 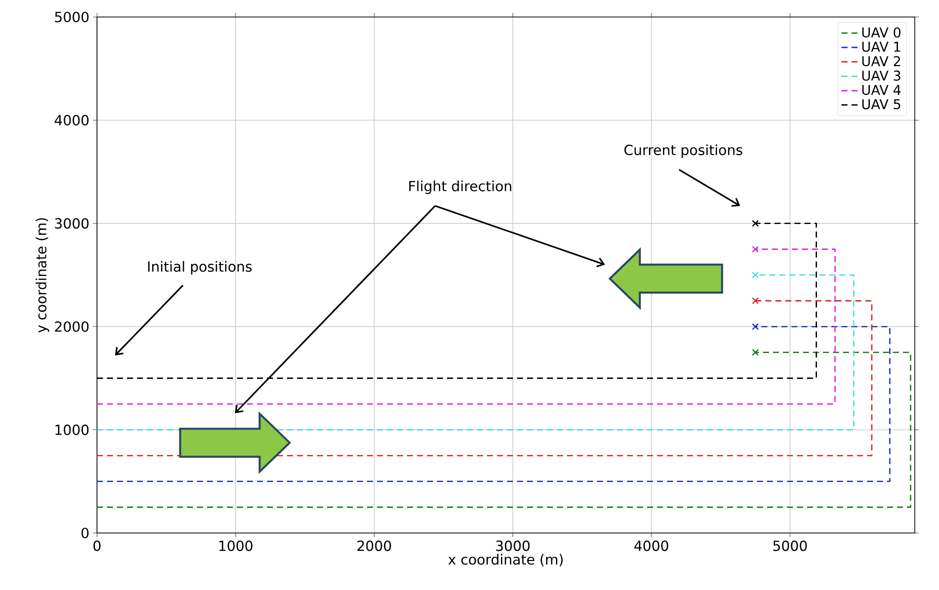 I want to click on y-tick-label: 5000, so click(x=72, y=17).